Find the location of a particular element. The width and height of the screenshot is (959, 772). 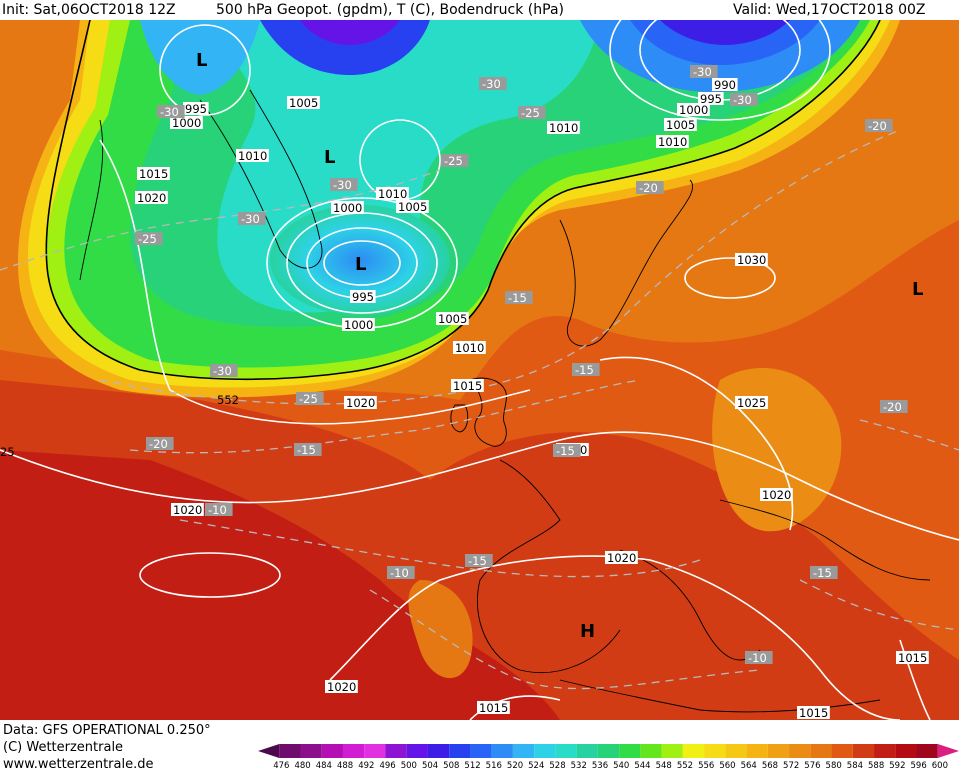

isotherm-label: -25 is located at coordinates (455, 161).